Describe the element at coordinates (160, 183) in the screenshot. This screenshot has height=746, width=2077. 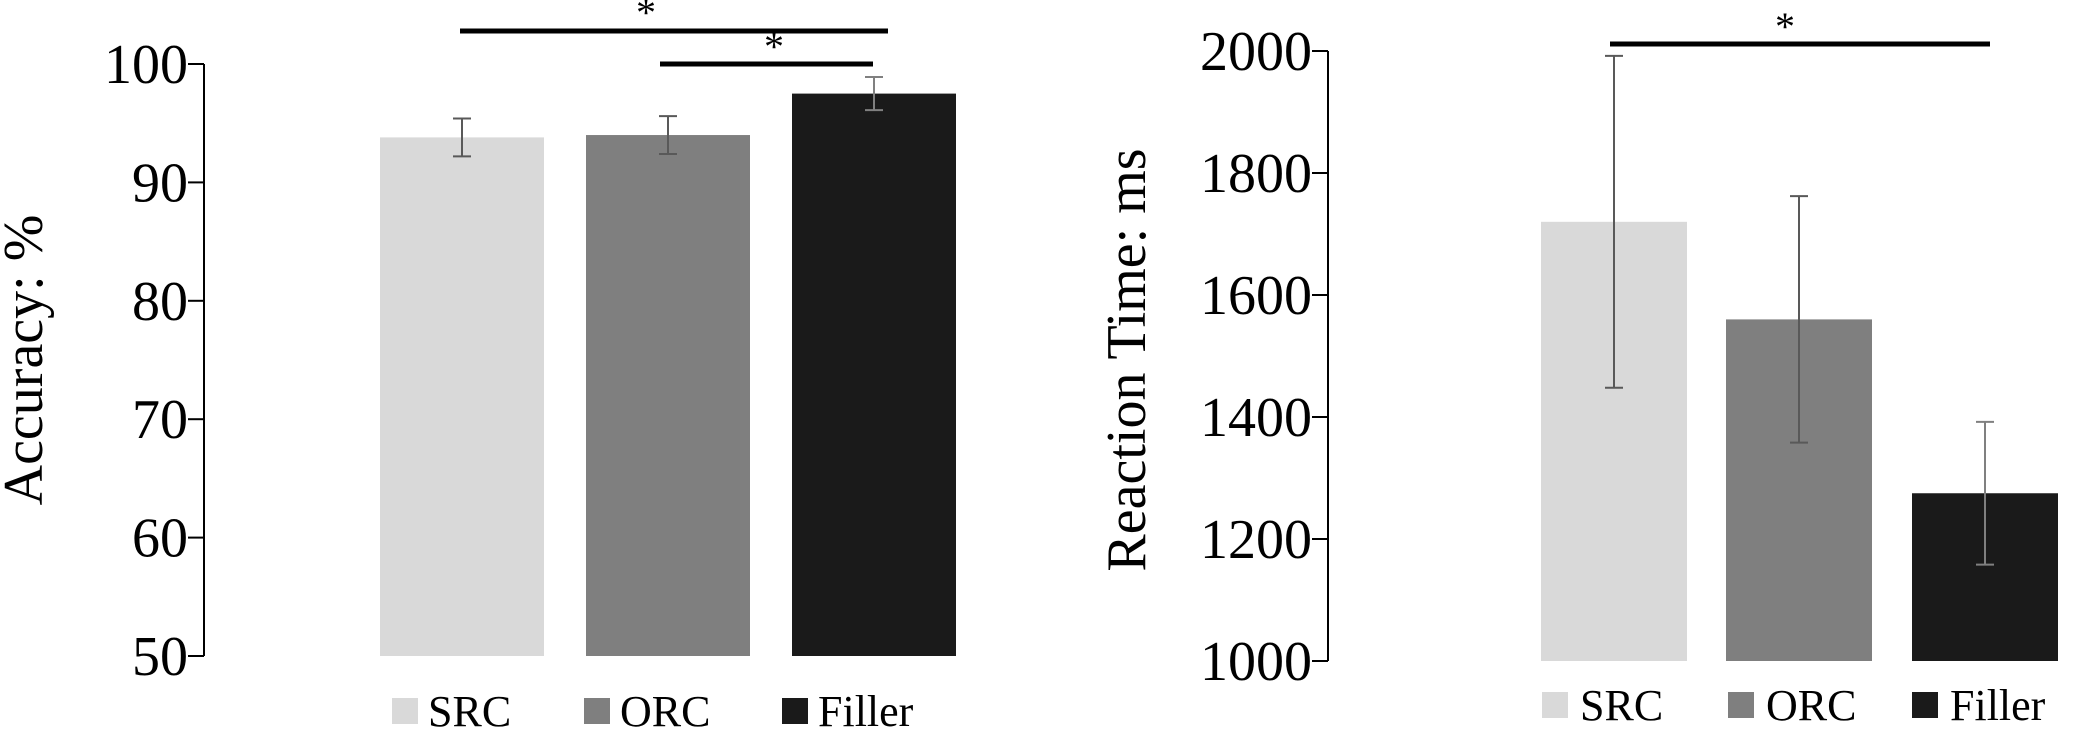
I see `y-tick-label: 90` at that location.